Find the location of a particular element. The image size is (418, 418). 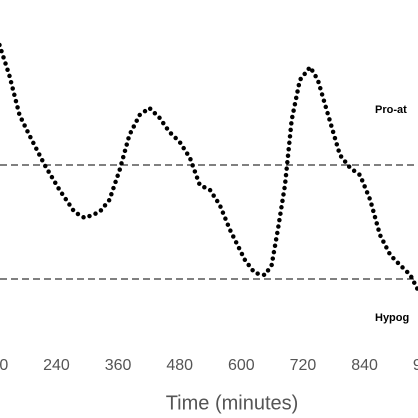

x-tick-label: 840 is located at coordinates (364, 365).